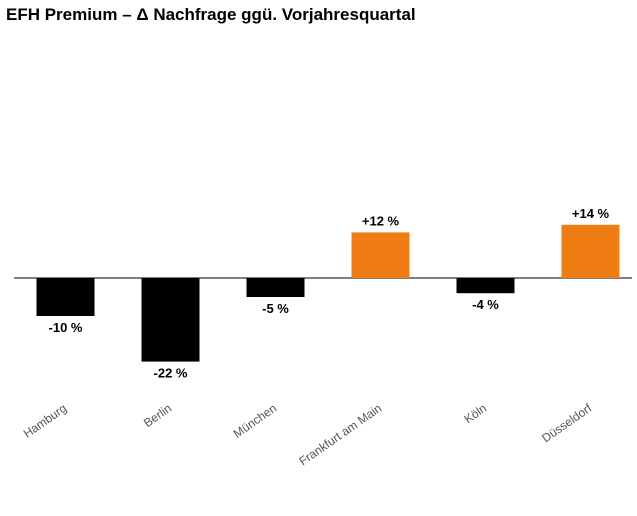 This screenshot has width=637, height=516. What do you see at coordinates (380, 255) in the screenshot?
I see `bar-frankfurt-am-main` at bounding box center [380, 255].